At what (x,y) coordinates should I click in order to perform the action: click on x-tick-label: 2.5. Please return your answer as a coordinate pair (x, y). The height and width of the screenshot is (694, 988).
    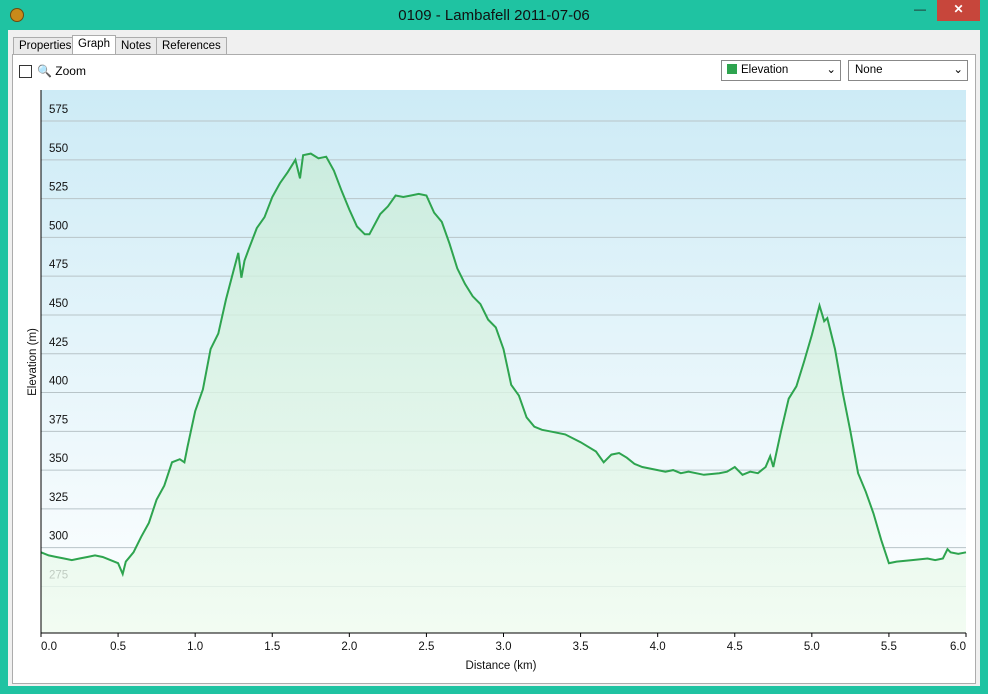
    Looking at the image, I should click on (426, 647).